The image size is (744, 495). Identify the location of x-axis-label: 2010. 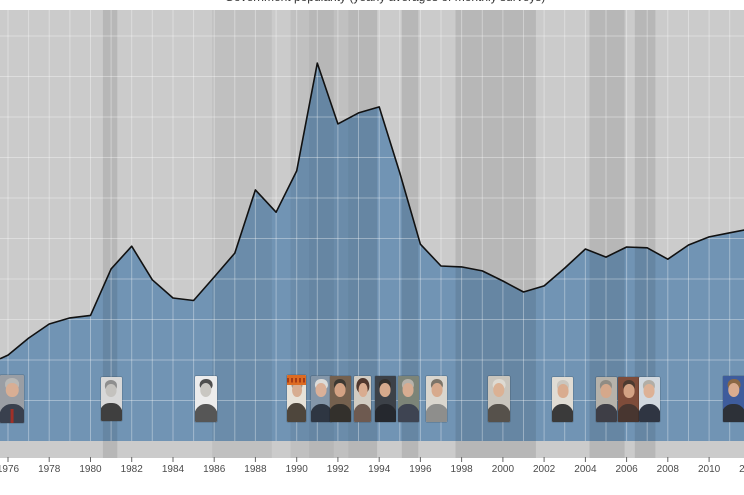
(709, 469).